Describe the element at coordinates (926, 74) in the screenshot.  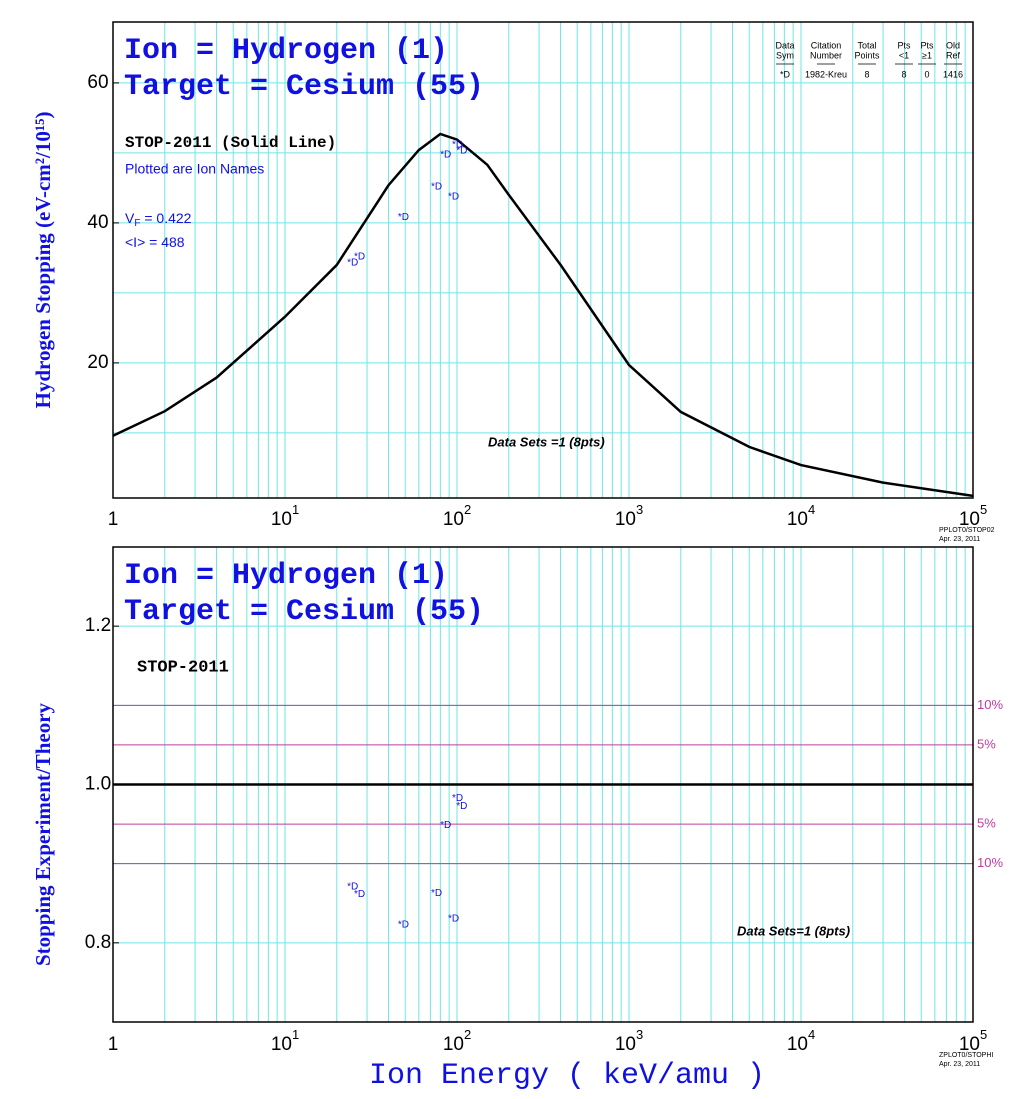
I see `legend-cell: 0` at that location.